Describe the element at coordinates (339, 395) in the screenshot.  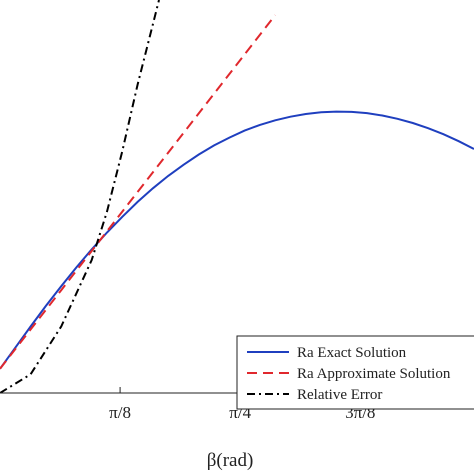
I see `legend-label-3: Relative Error` at that location.